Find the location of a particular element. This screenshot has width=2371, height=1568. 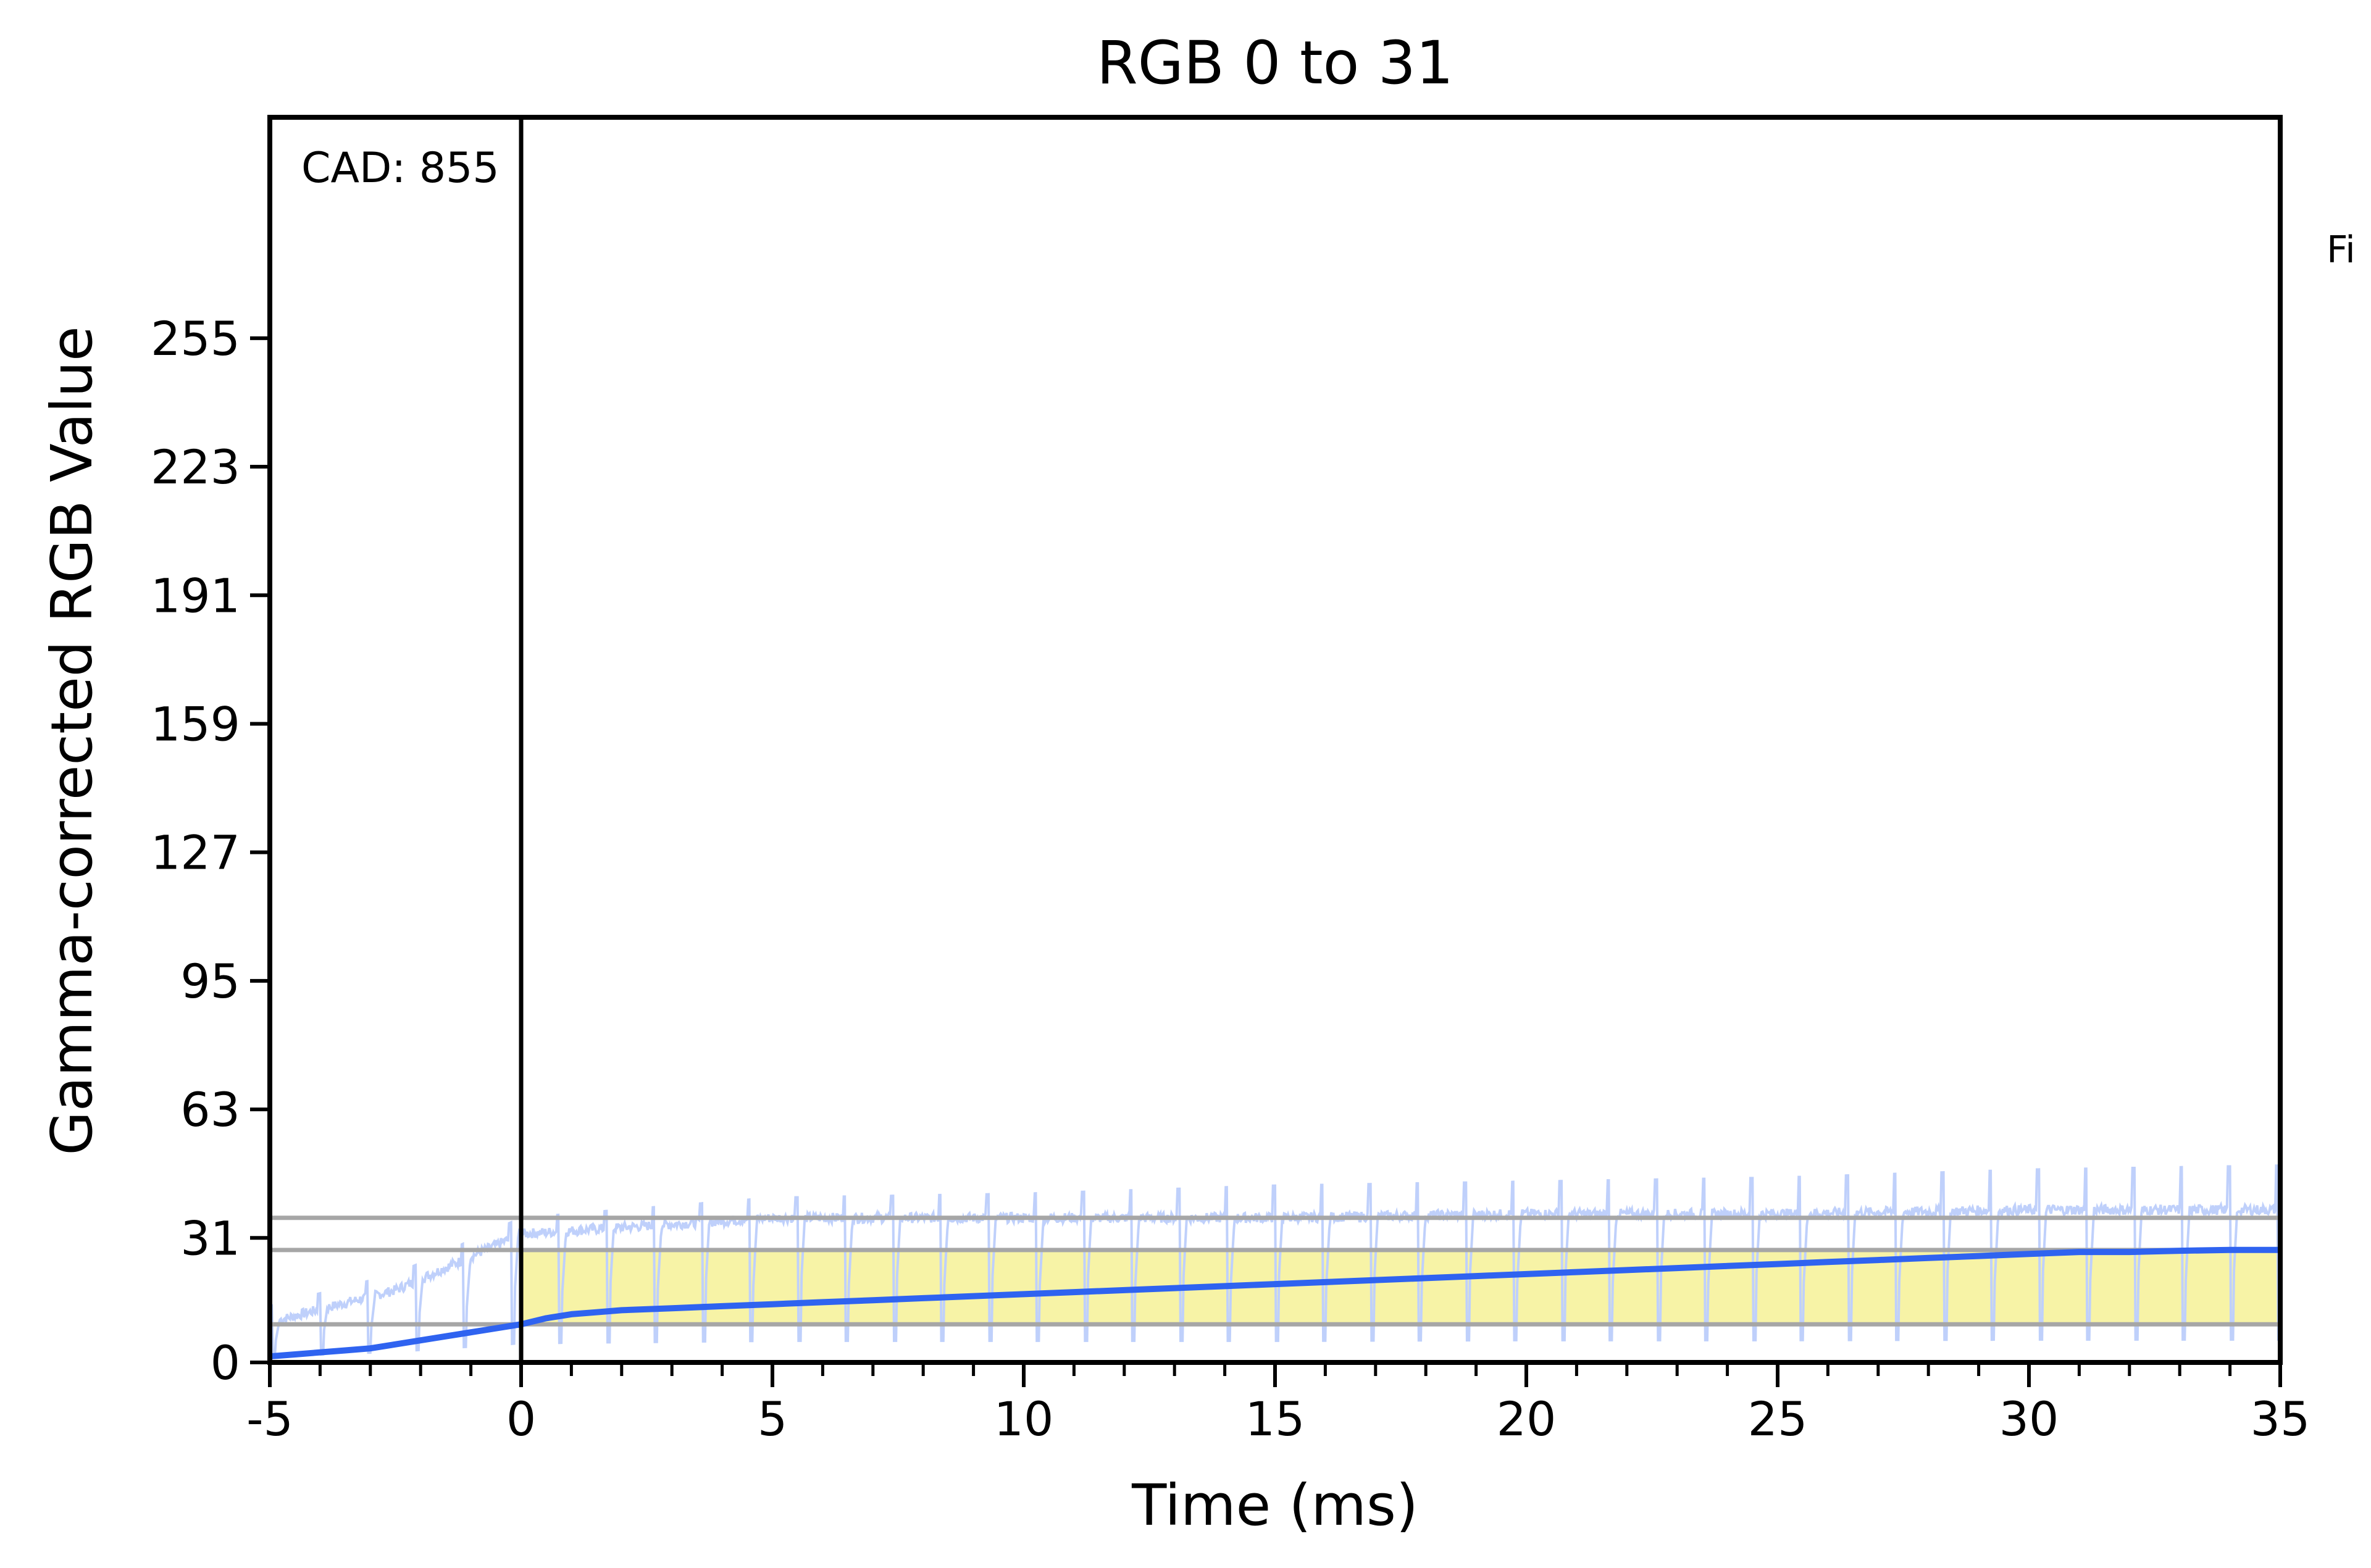

y-axis-label: Gamma-corrected RGB Value is located at coordinates (72, 741).